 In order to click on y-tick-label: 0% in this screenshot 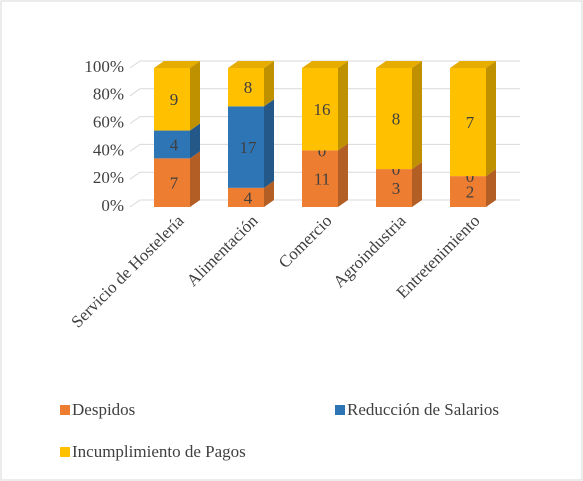, I will do `click(112, 205)`.